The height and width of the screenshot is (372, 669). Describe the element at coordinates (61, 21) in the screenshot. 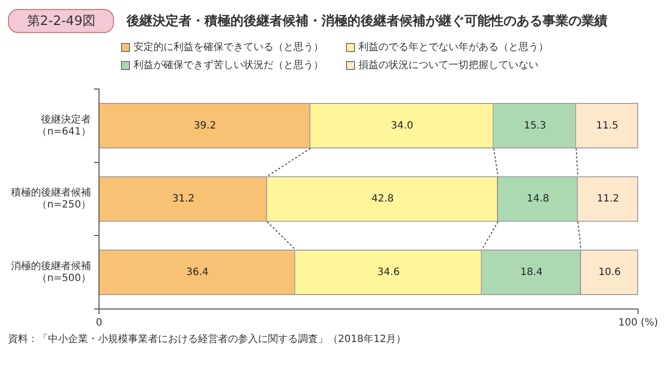

I see `chart-subtitle: 第2-2-49図` at that location.